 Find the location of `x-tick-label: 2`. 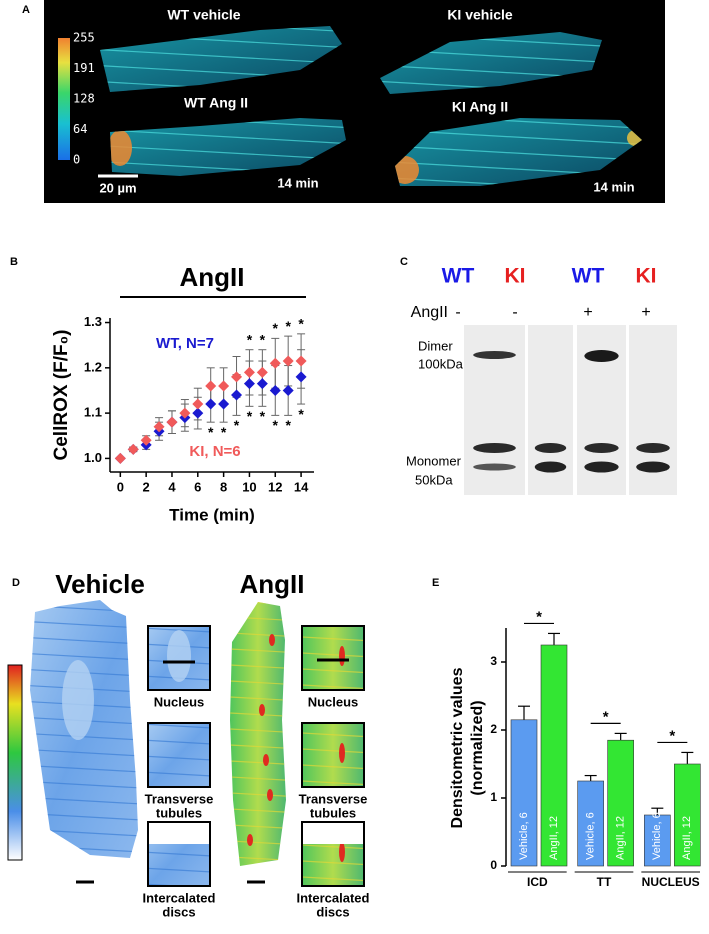

x-tick-label: 2 is located at coordinates (146, 486).